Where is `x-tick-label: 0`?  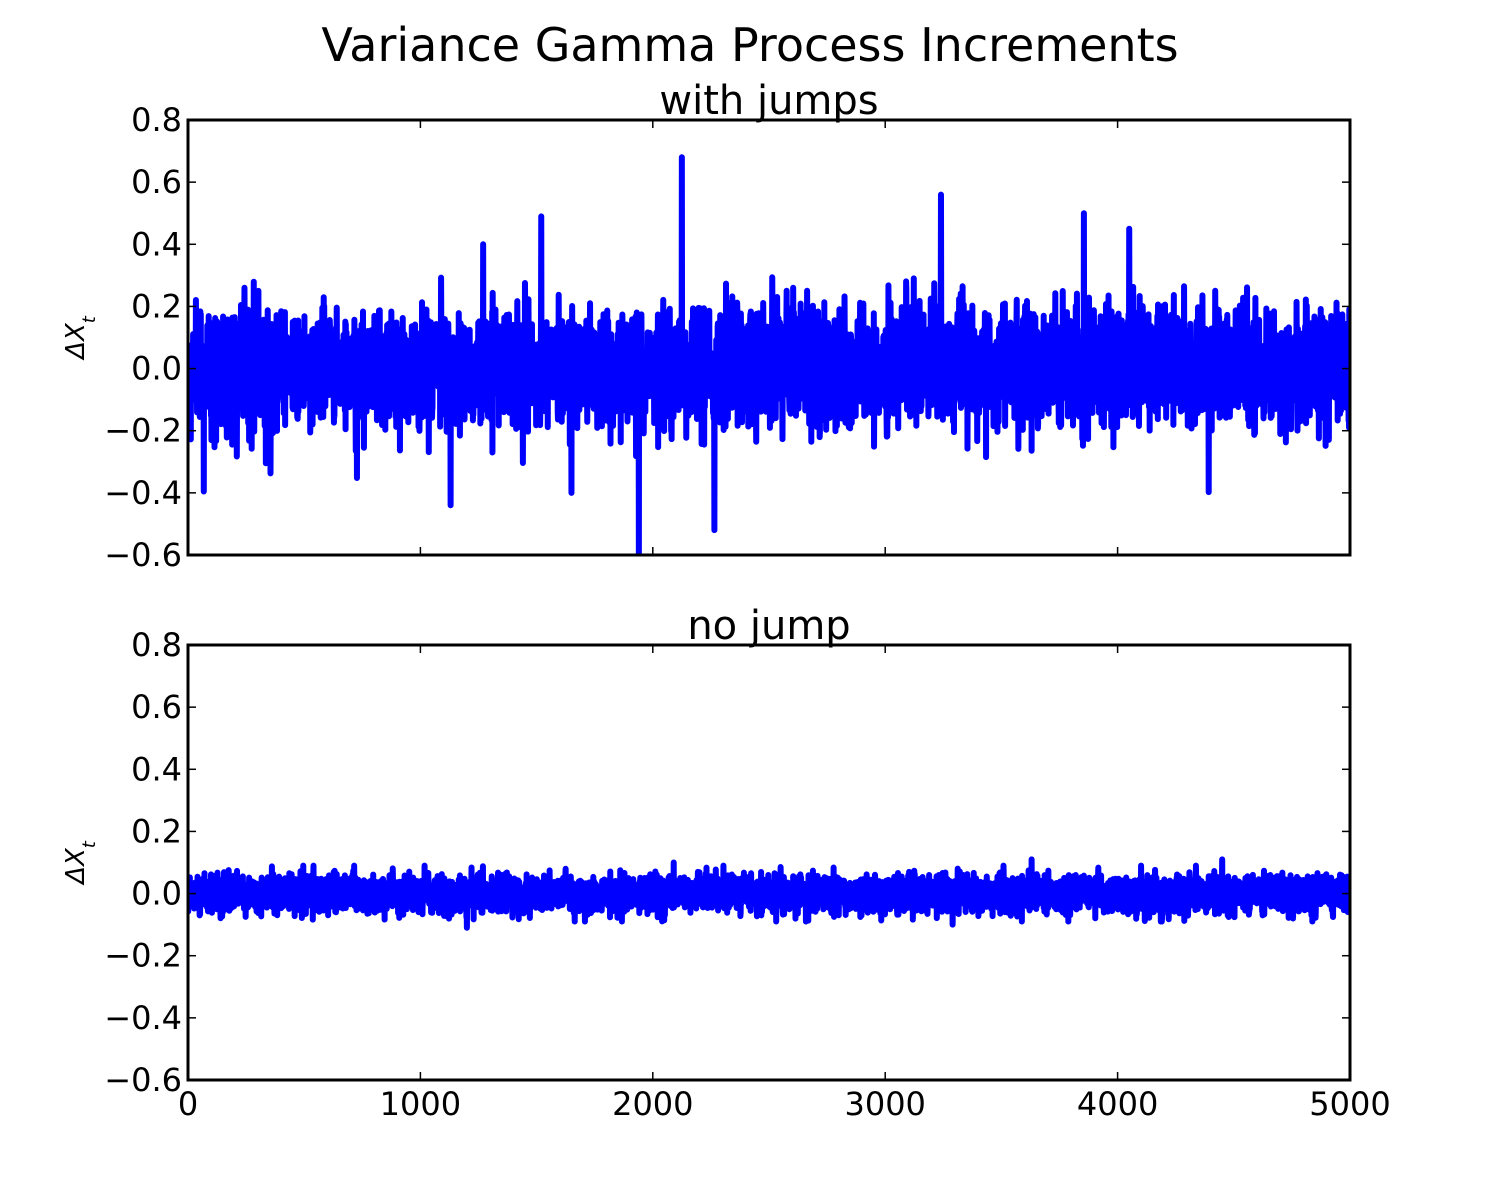
x-tick-label: 0 is located at coordinates (188, 1104).